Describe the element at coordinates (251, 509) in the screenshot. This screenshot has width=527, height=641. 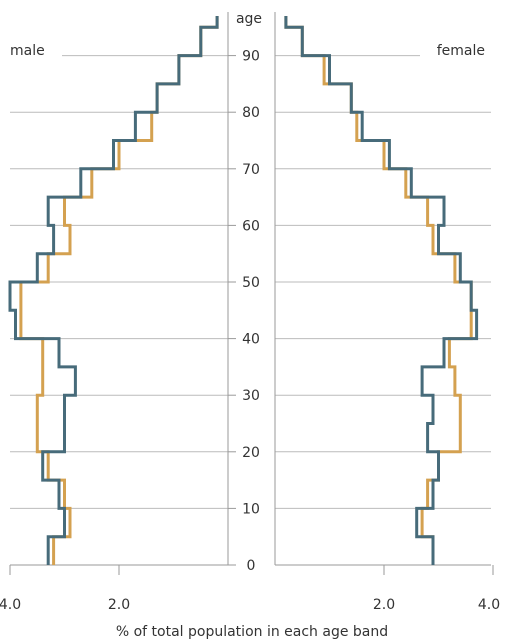
I see `y-tick-label: 10` at that location.